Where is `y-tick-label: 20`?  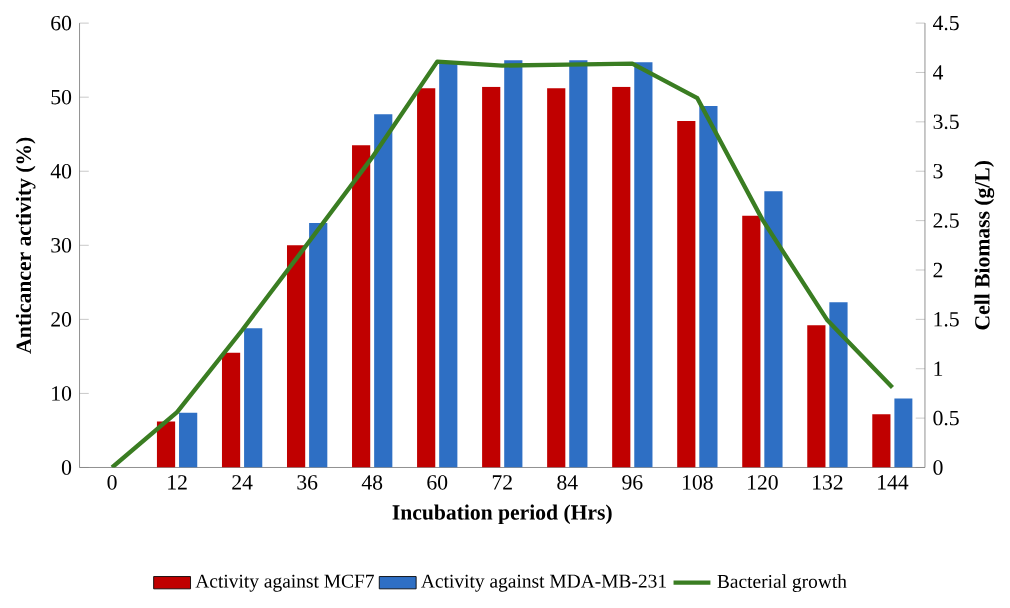 y-tick-label: 20 is located at coordinates (61, 319).